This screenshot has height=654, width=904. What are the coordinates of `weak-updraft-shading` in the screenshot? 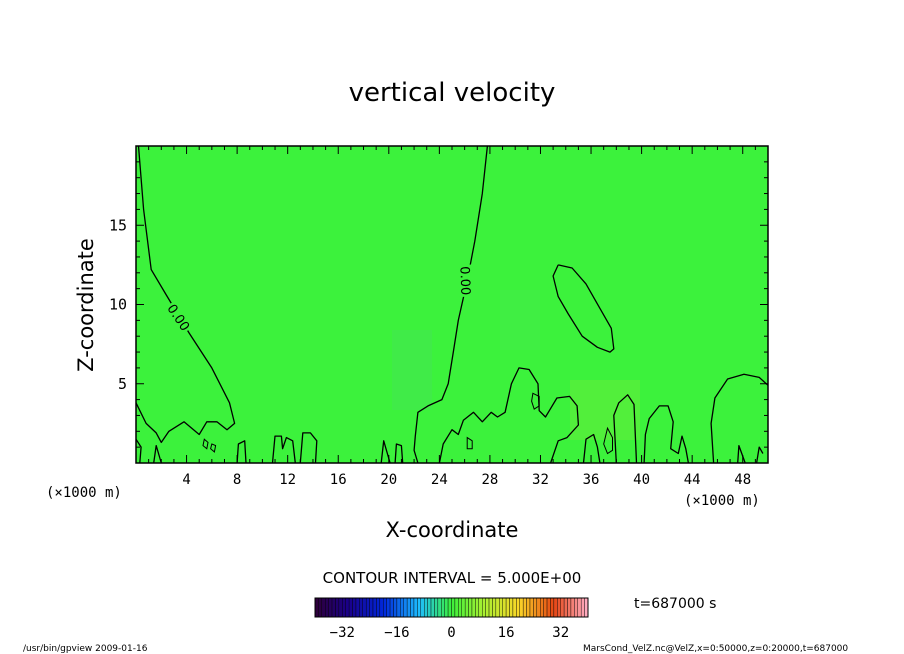 It's located at (412, 370).